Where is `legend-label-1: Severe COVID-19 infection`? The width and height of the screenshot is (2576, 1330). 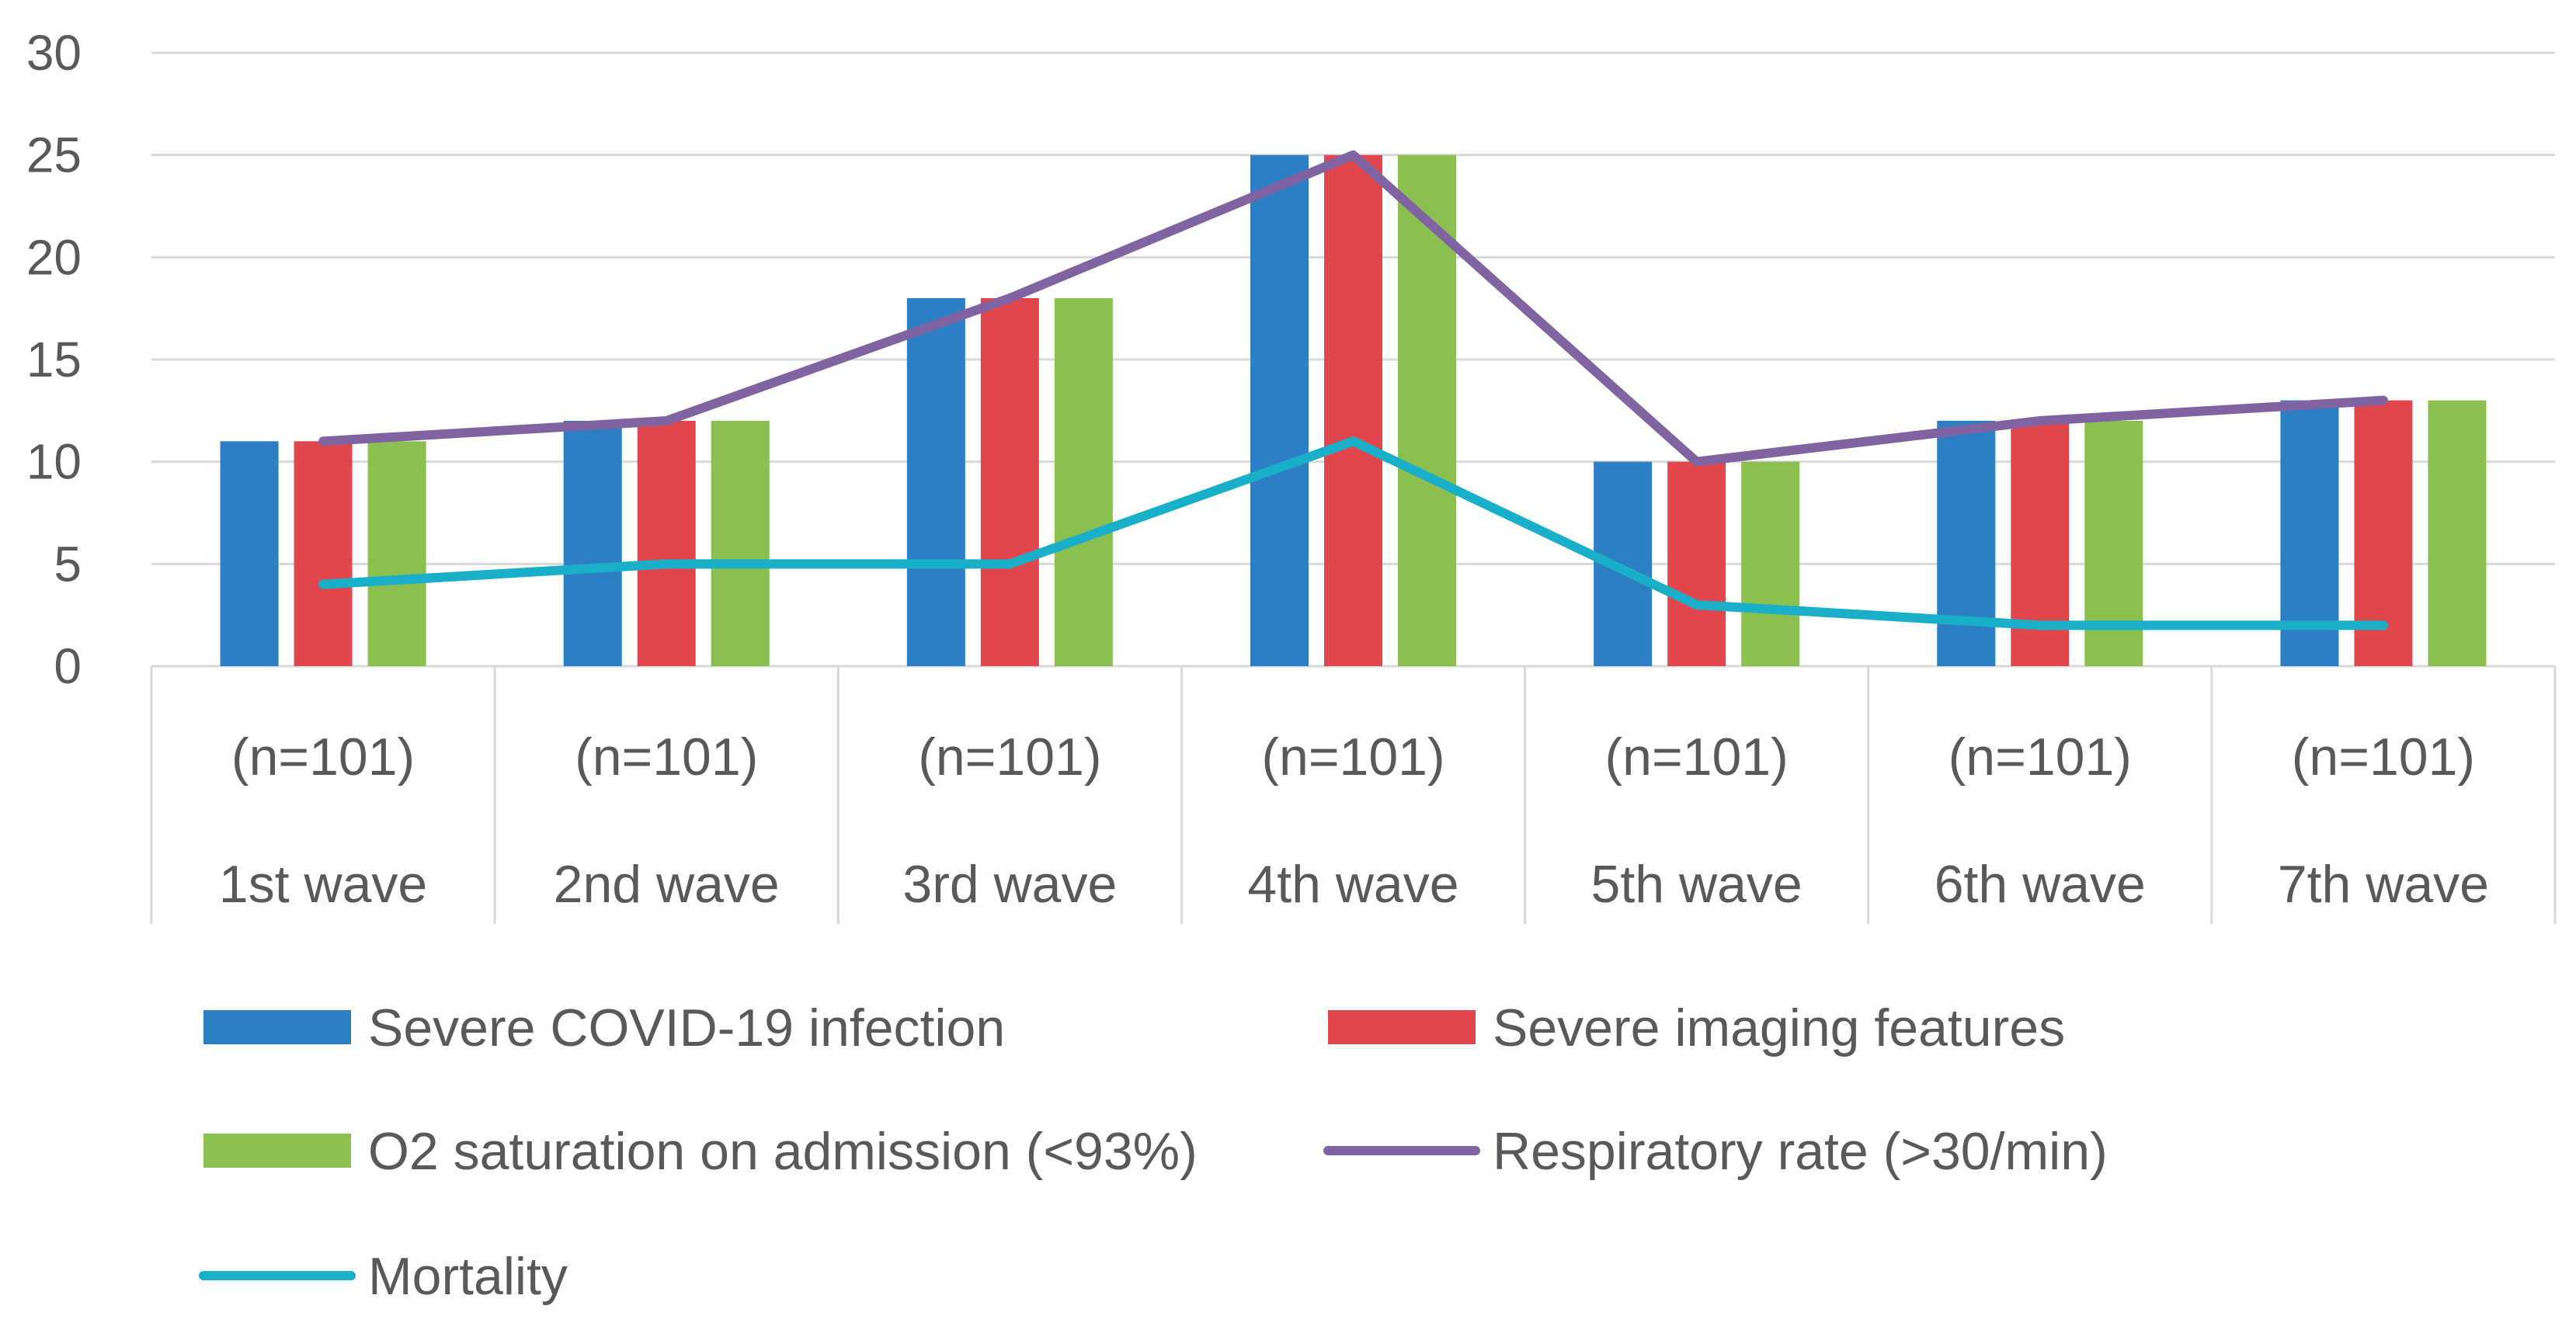 legend-label-1: Severe COVID-19 infection is located at coordinates (686, 1027).